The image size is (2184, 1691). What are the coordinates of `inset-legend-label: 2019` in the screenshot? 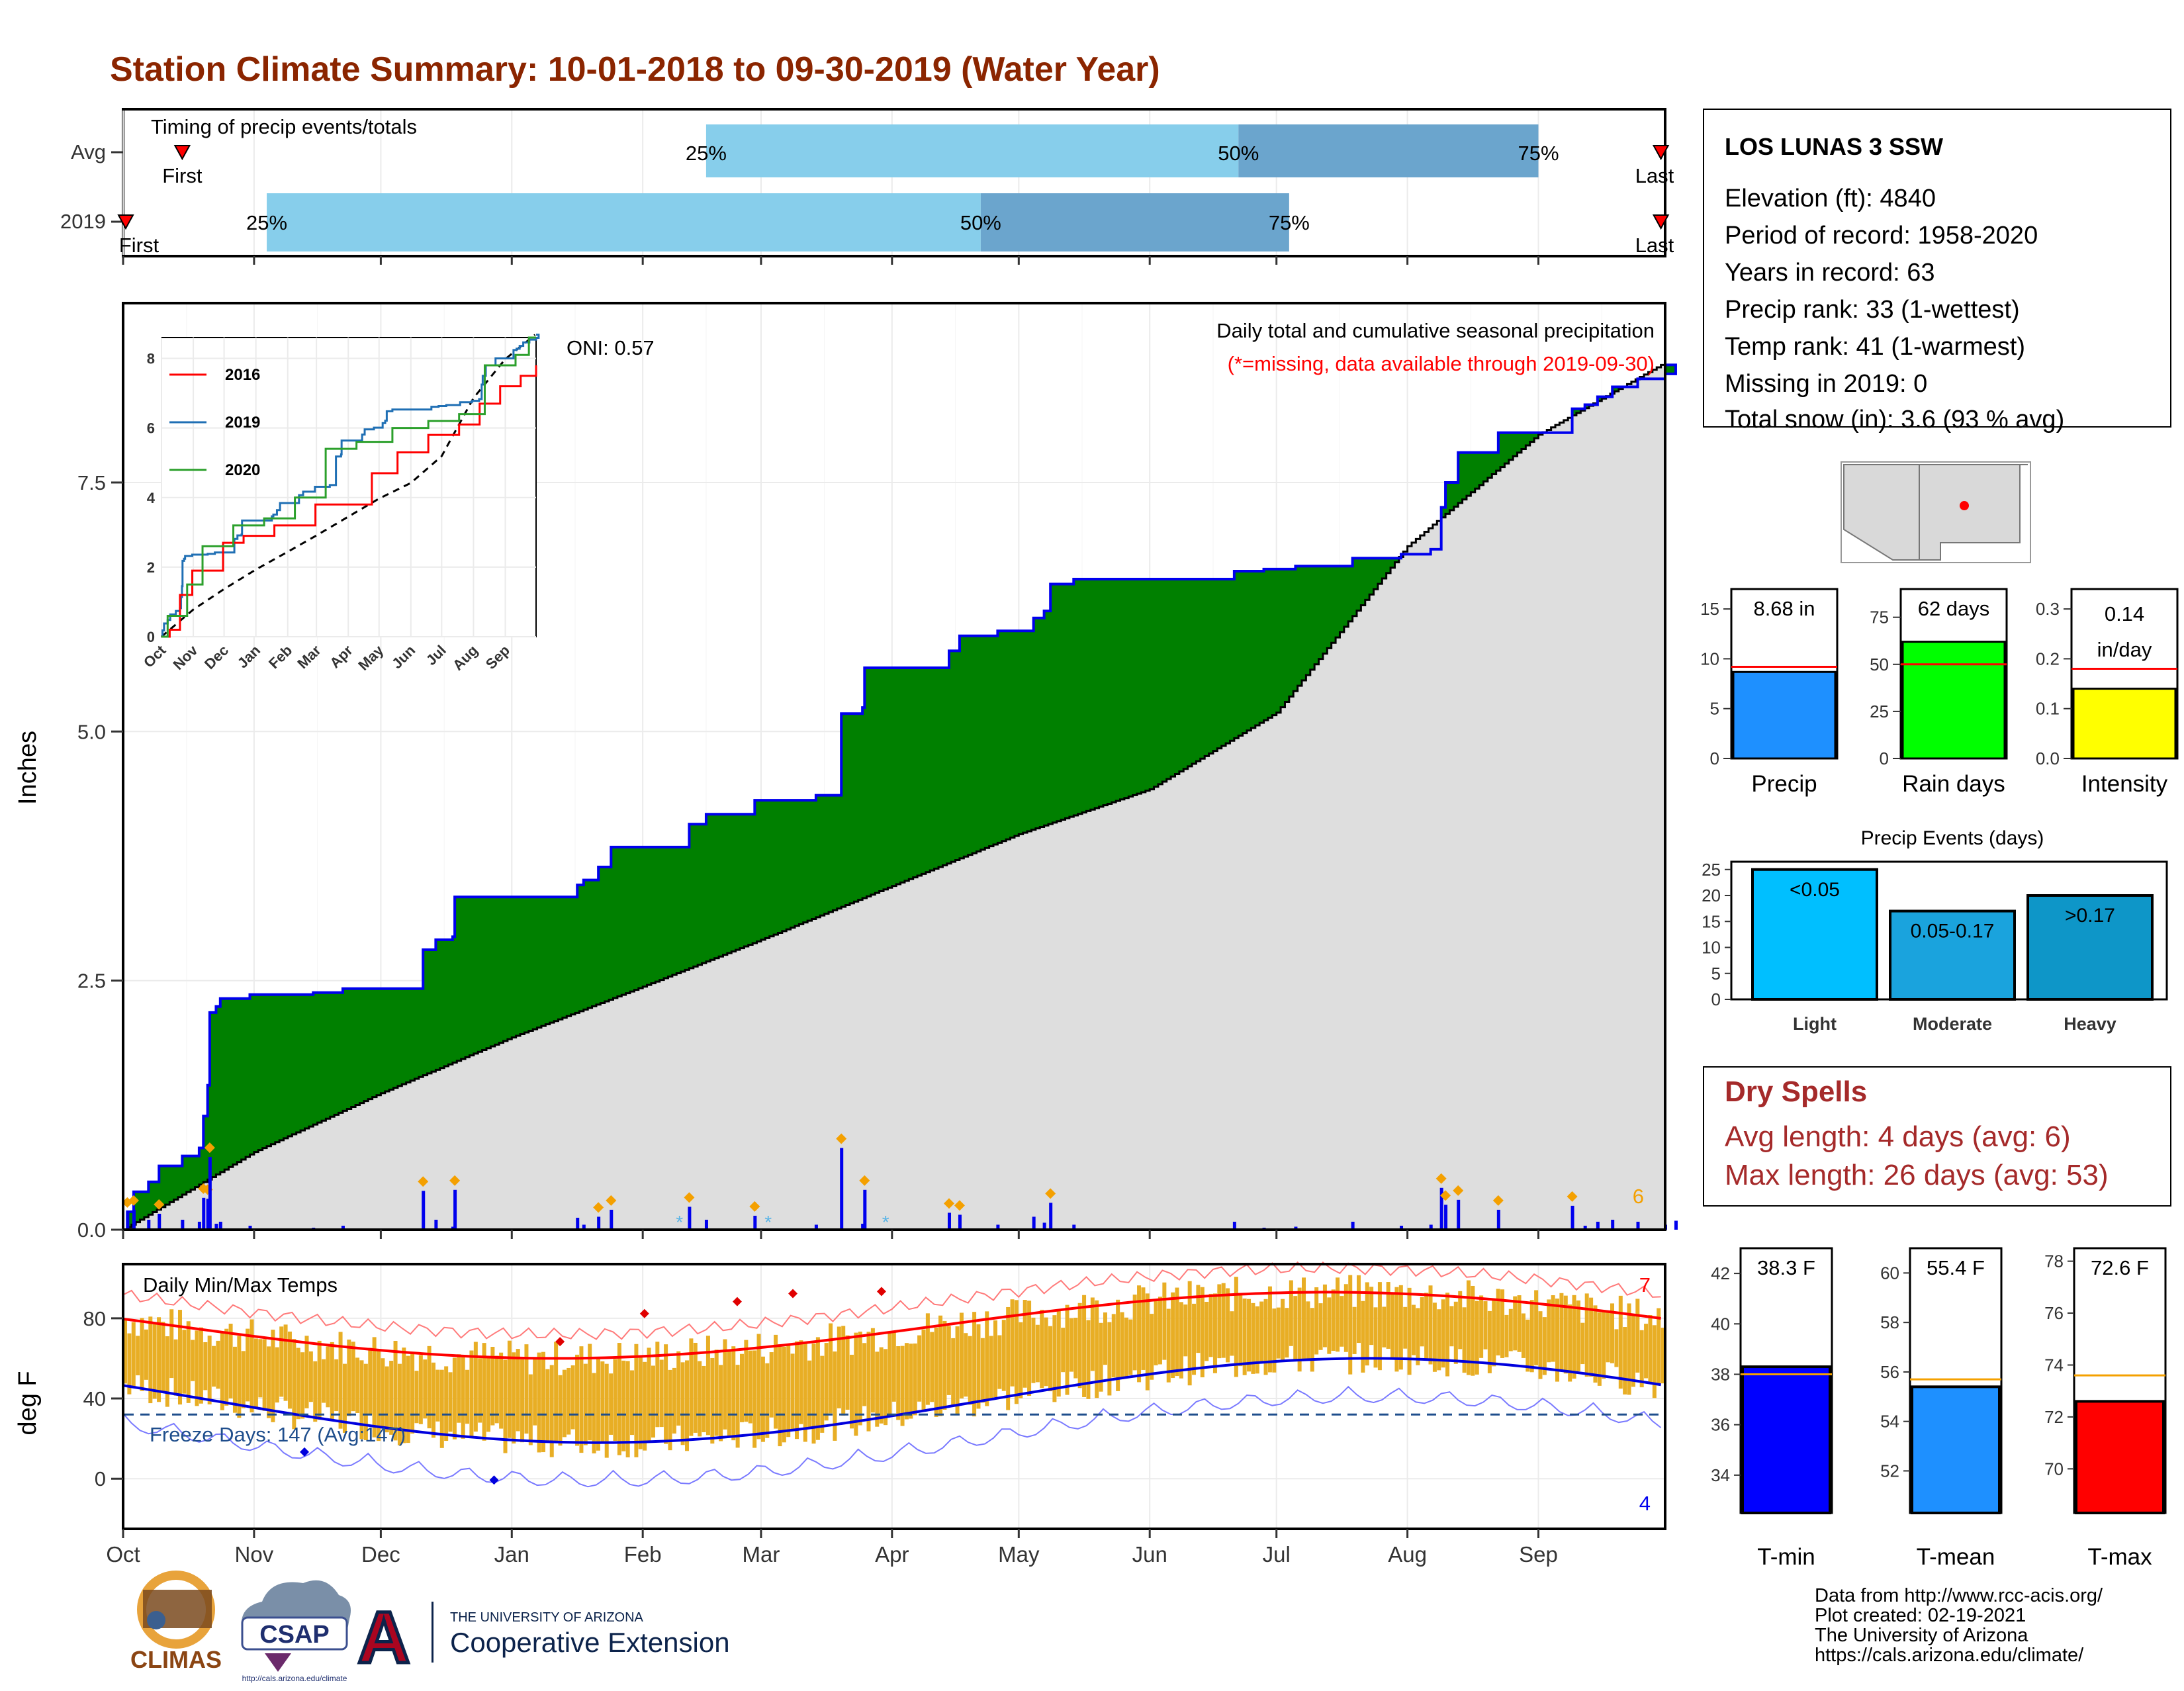 It's located at (242, 423).